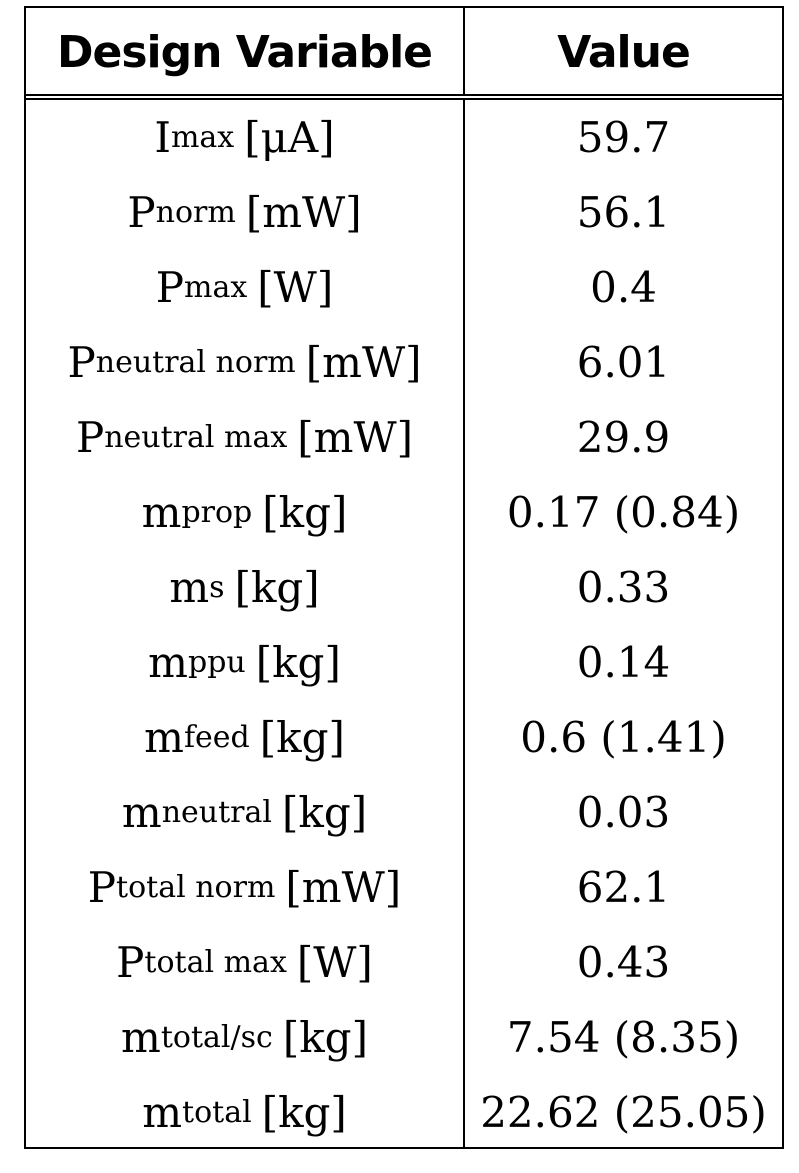  I want to click on value-cell: 0.33, so click(623, 587).